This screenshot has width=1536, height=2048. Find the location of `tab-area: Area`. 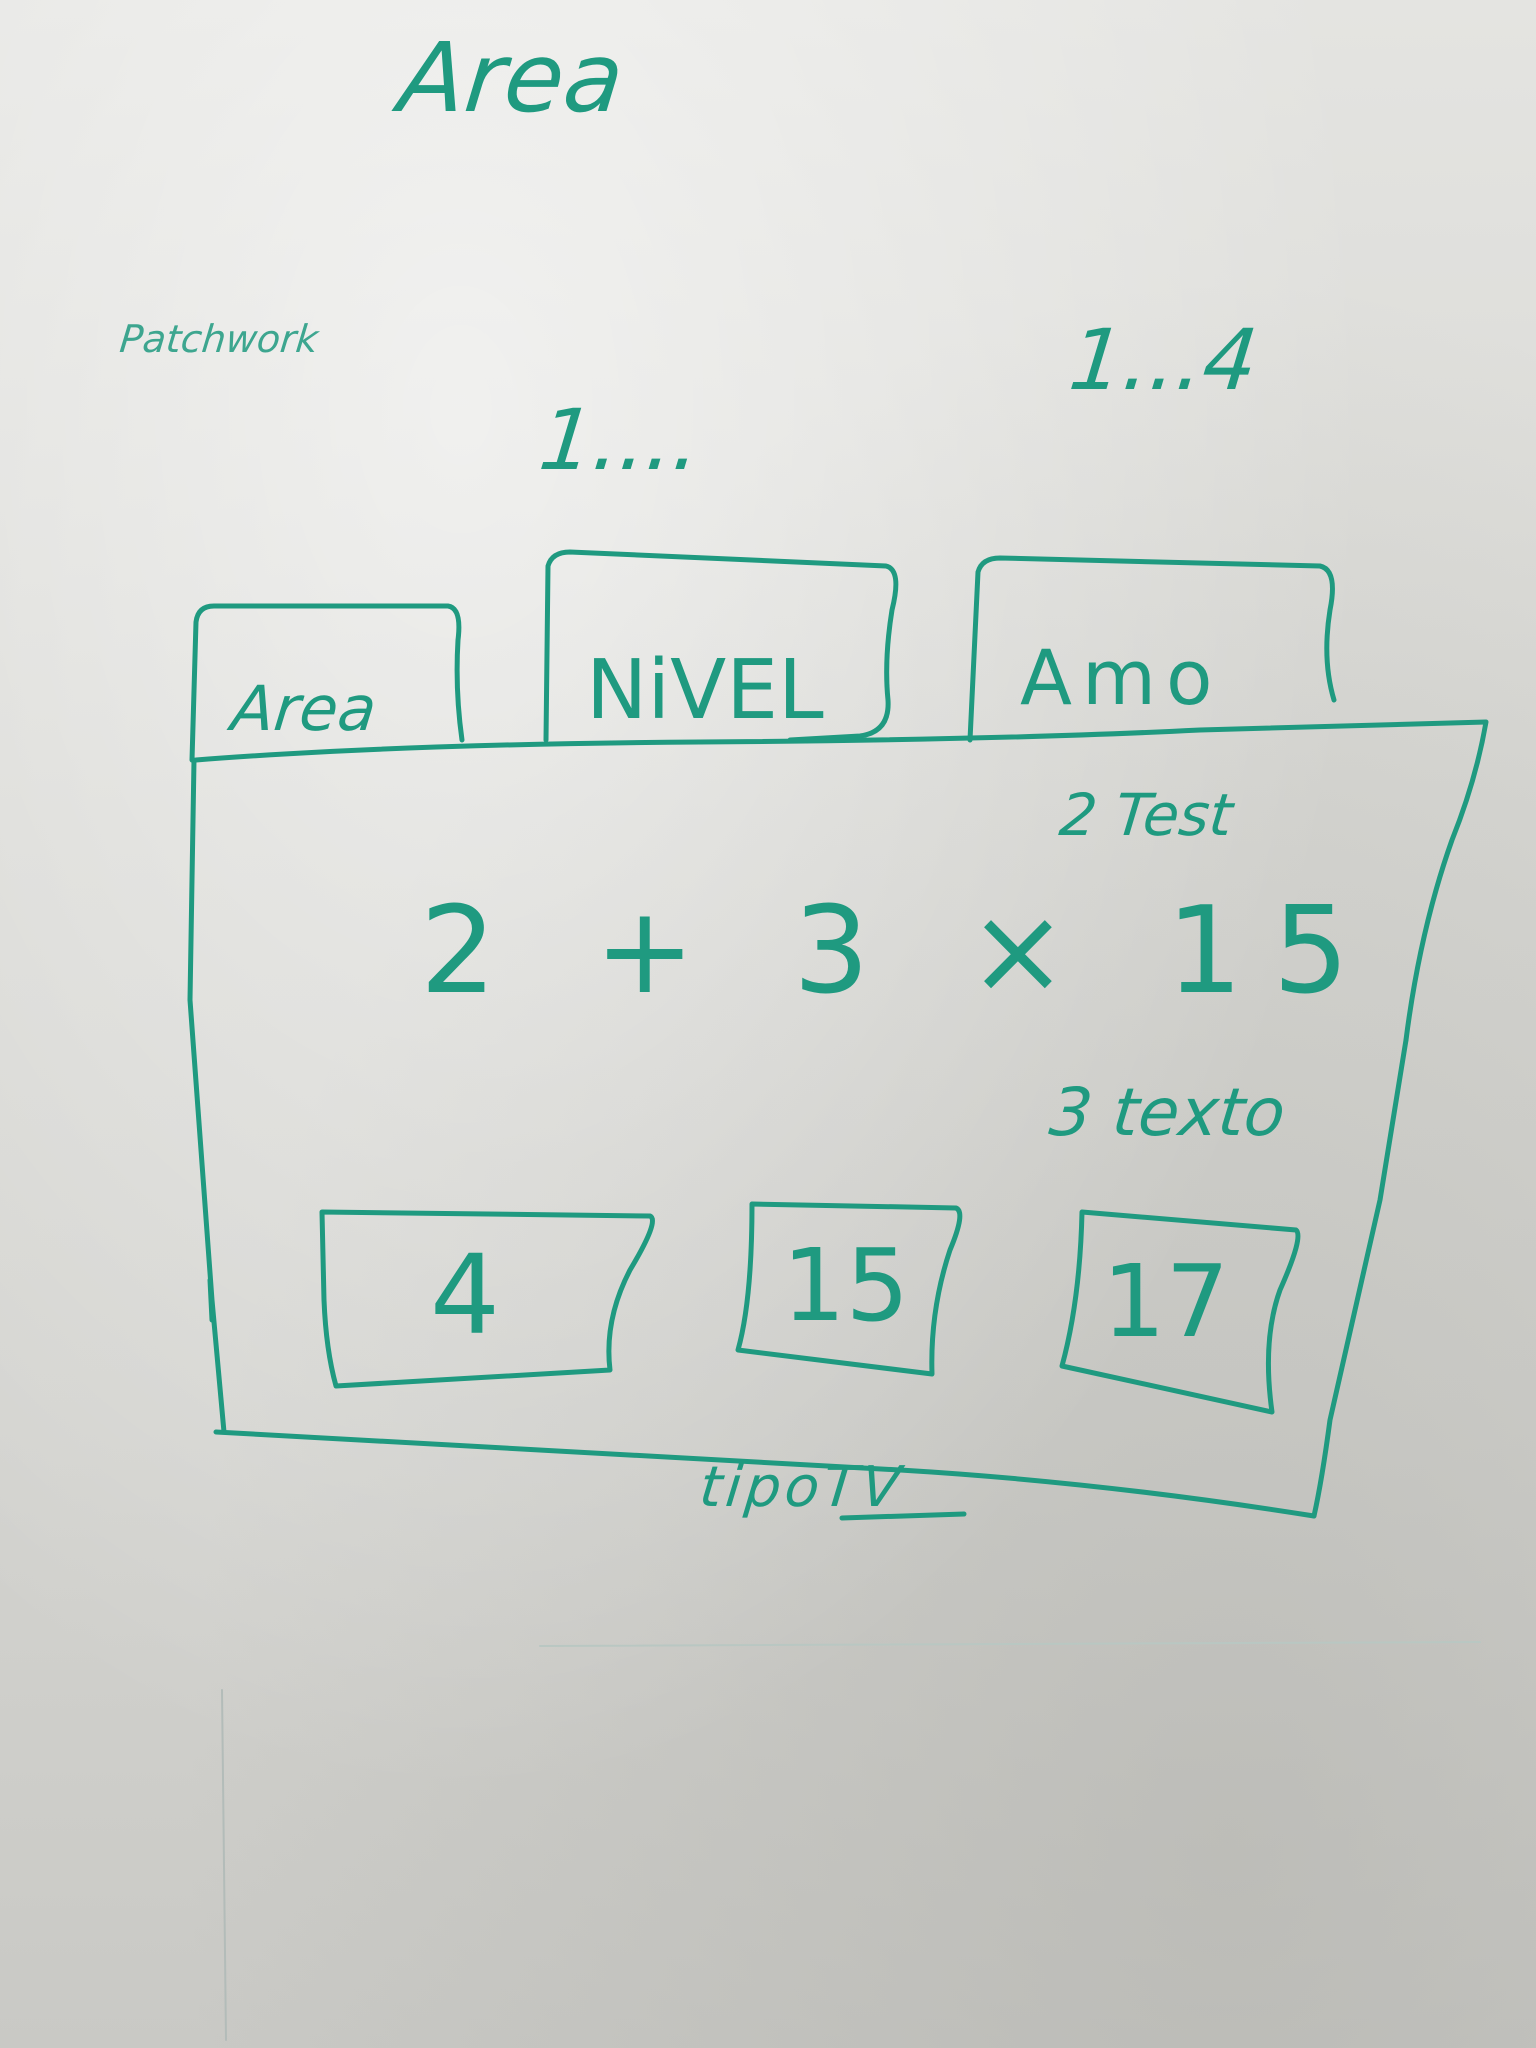

tab-area: Area is located at coordinates (304, 708).